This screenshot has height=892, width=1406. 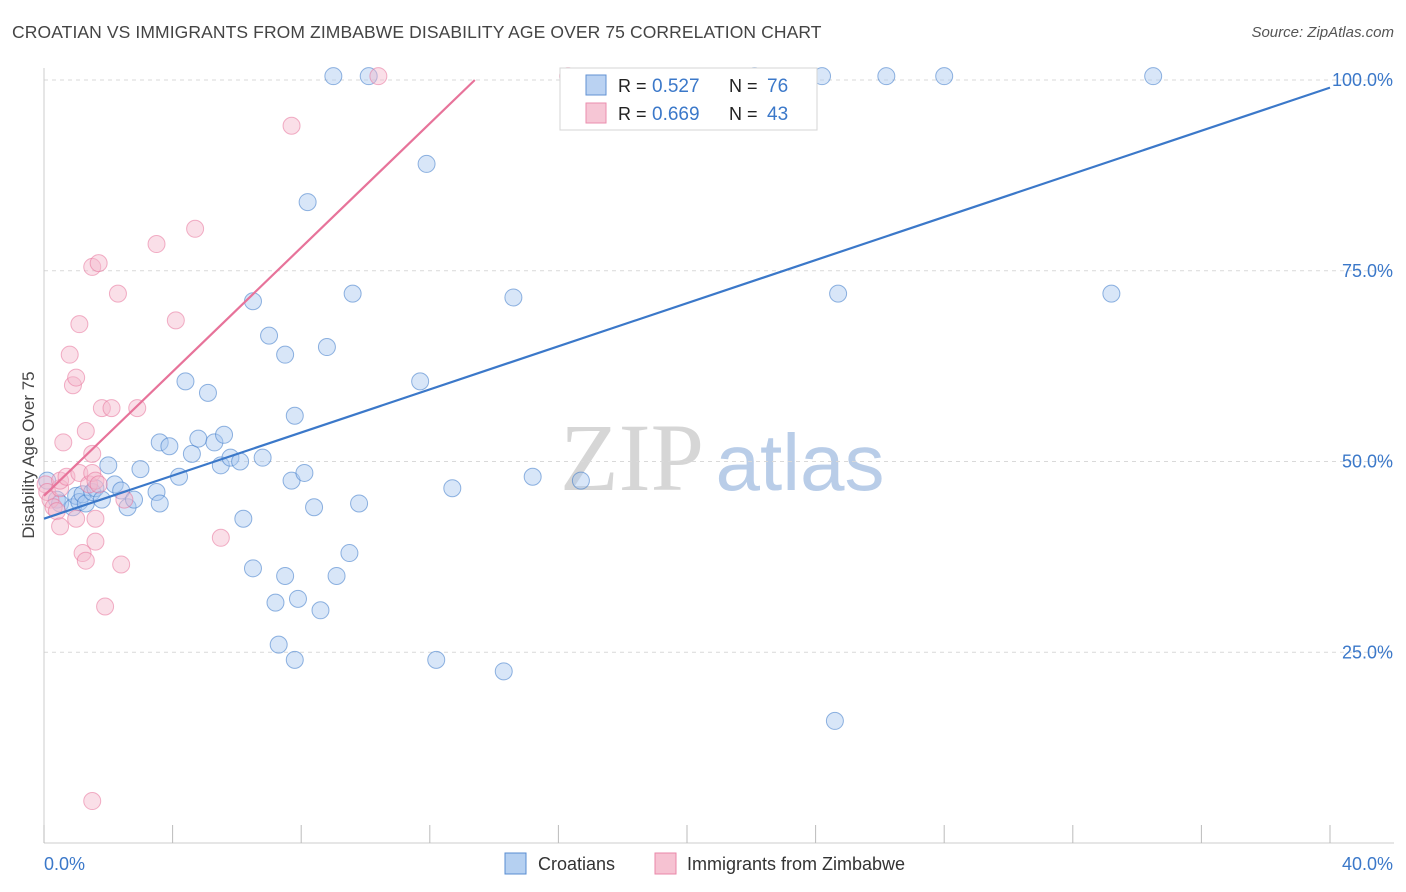 I want to click on bottom-legend-croatians: Croatians, so click(x=576, y=864).